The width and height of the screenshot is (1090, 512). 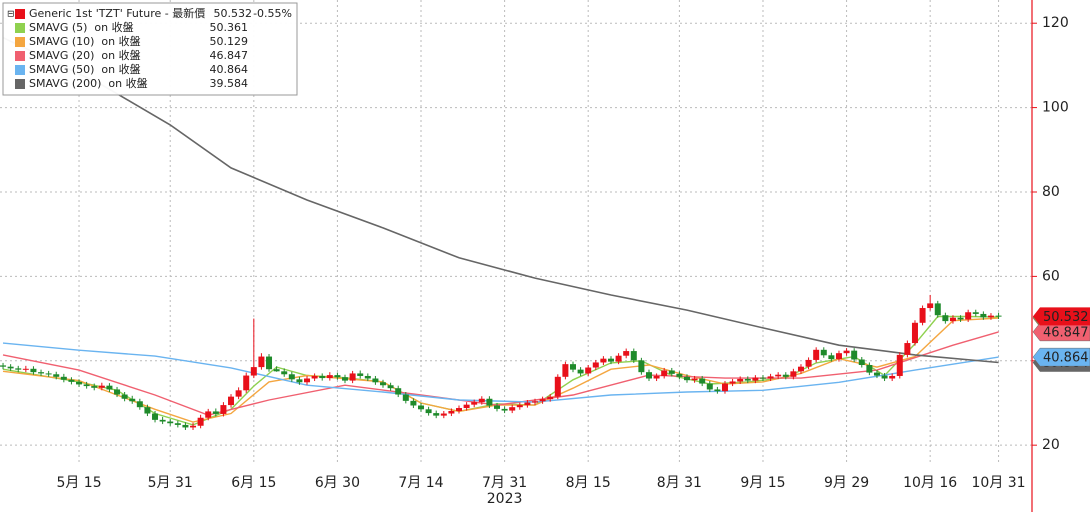 What do you see at coordinates (272, 13) in the screenshot?
I see `legend-change: -0.55%` at bounding box center [272, 13].